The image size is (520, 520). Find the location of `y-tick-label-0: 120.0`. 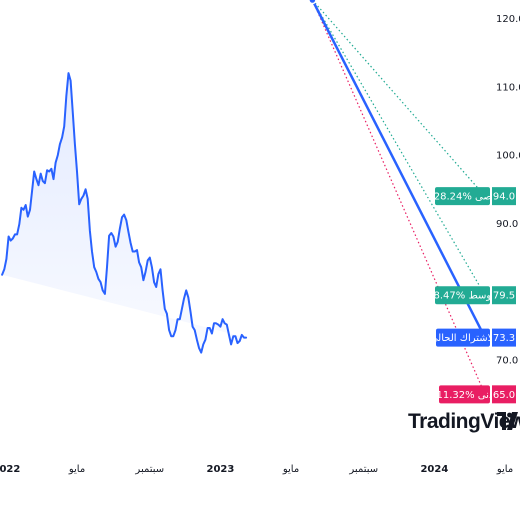

y-tick-label-0: 120.0 is located at coordinates (508, 19).